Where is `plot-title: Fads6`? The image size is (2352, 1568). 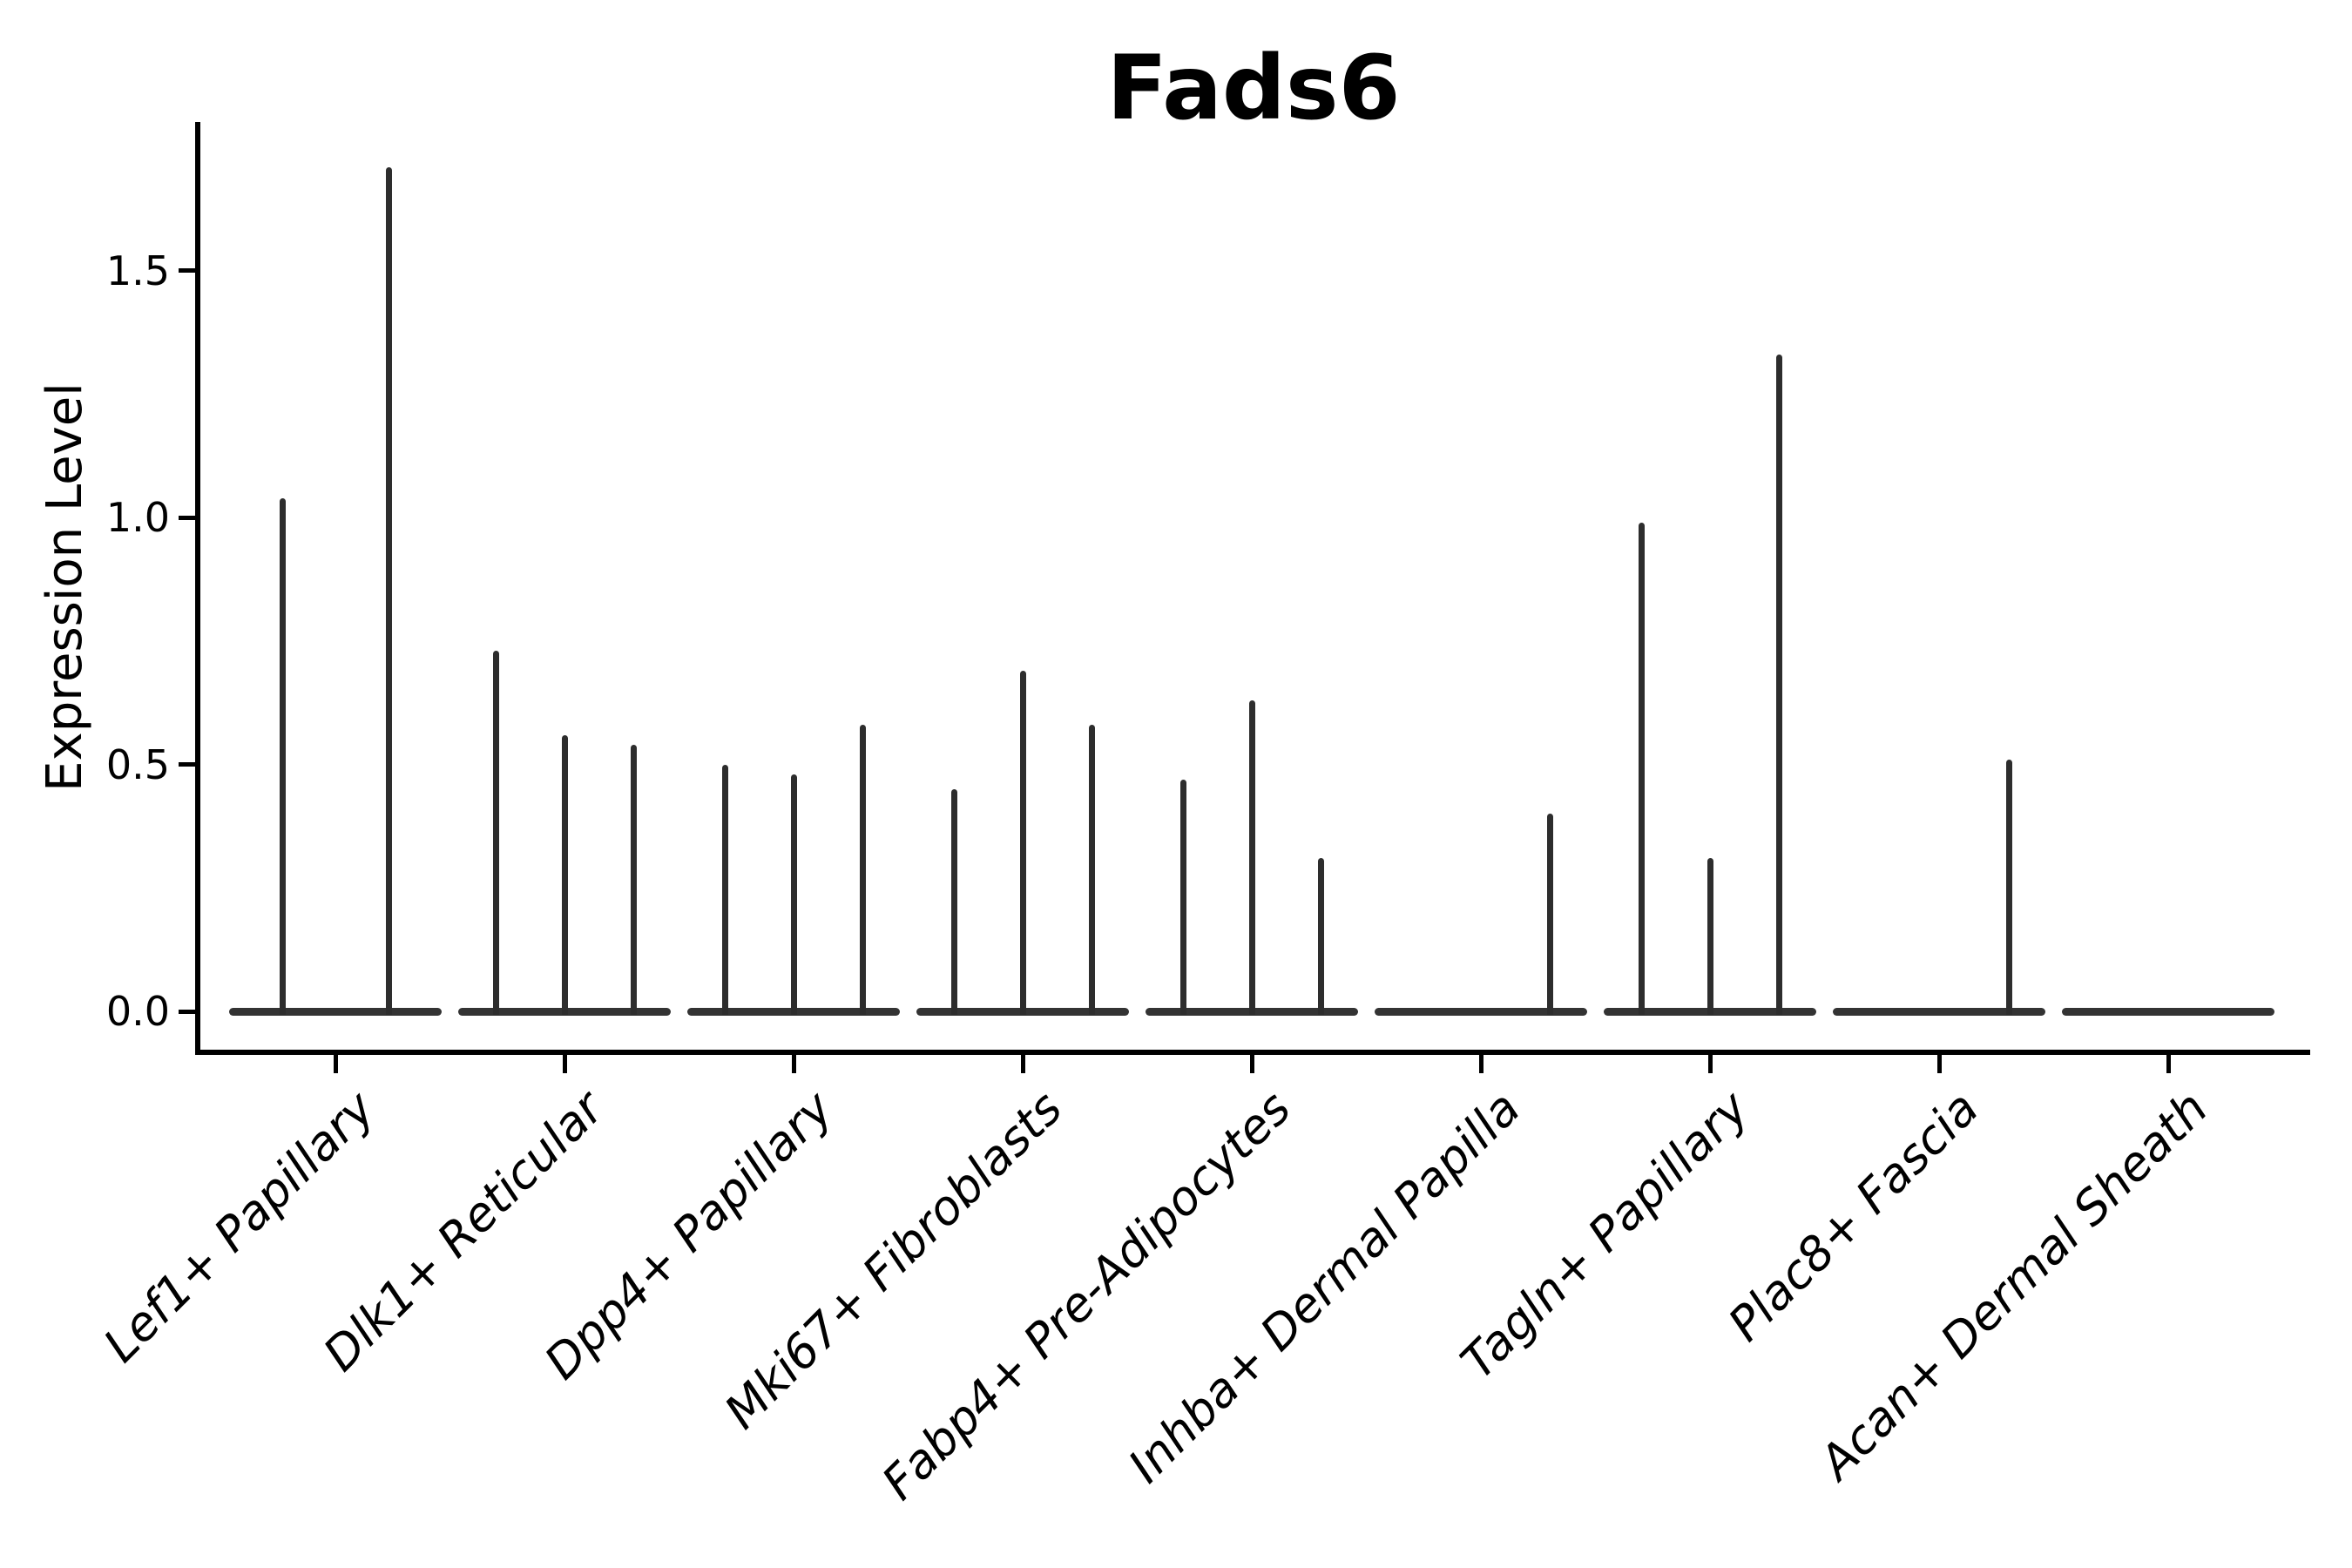
plot-title: Fads6 is located at coordinates (1253, 88).